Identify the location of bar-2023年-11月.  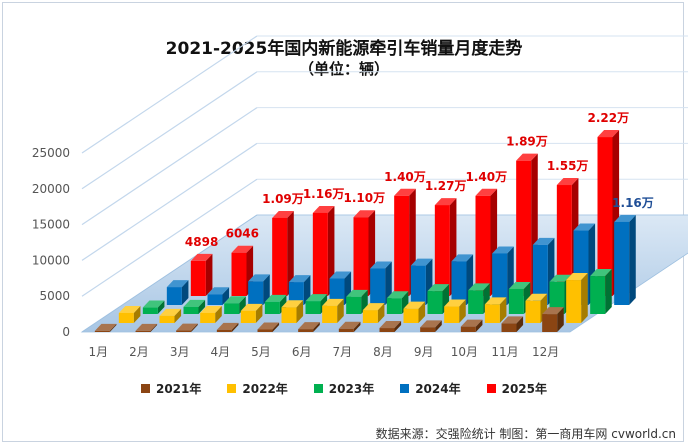
(557, 297).